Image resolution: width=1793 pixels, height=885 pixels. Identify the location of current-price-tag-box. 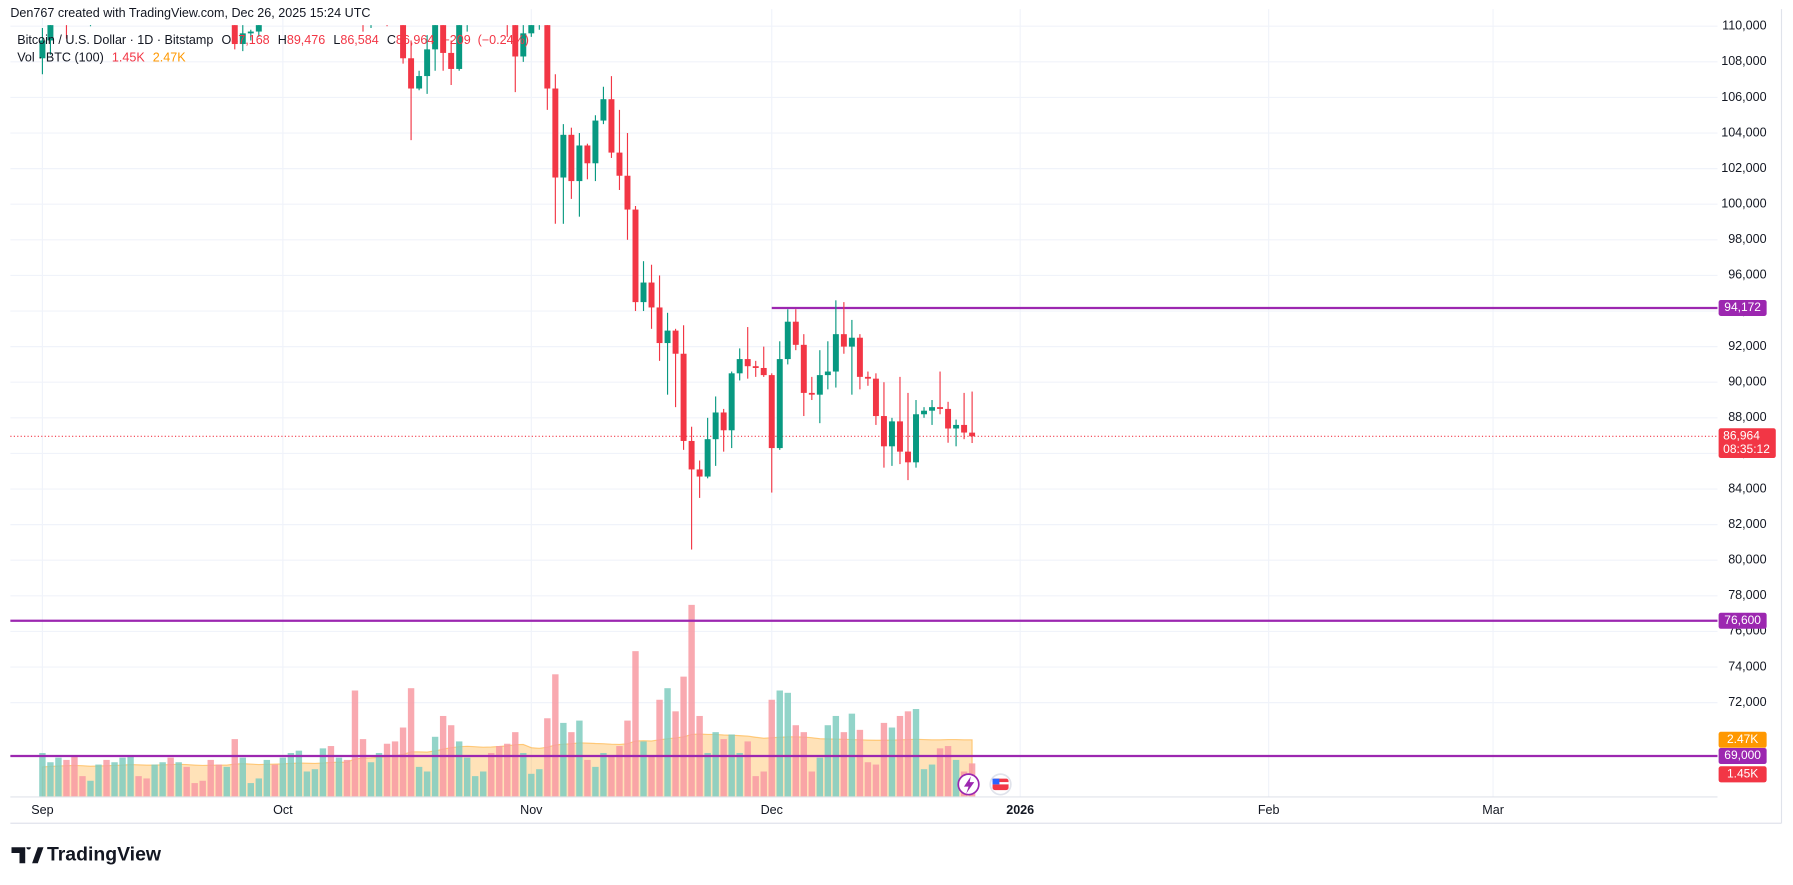
(1747, 443).